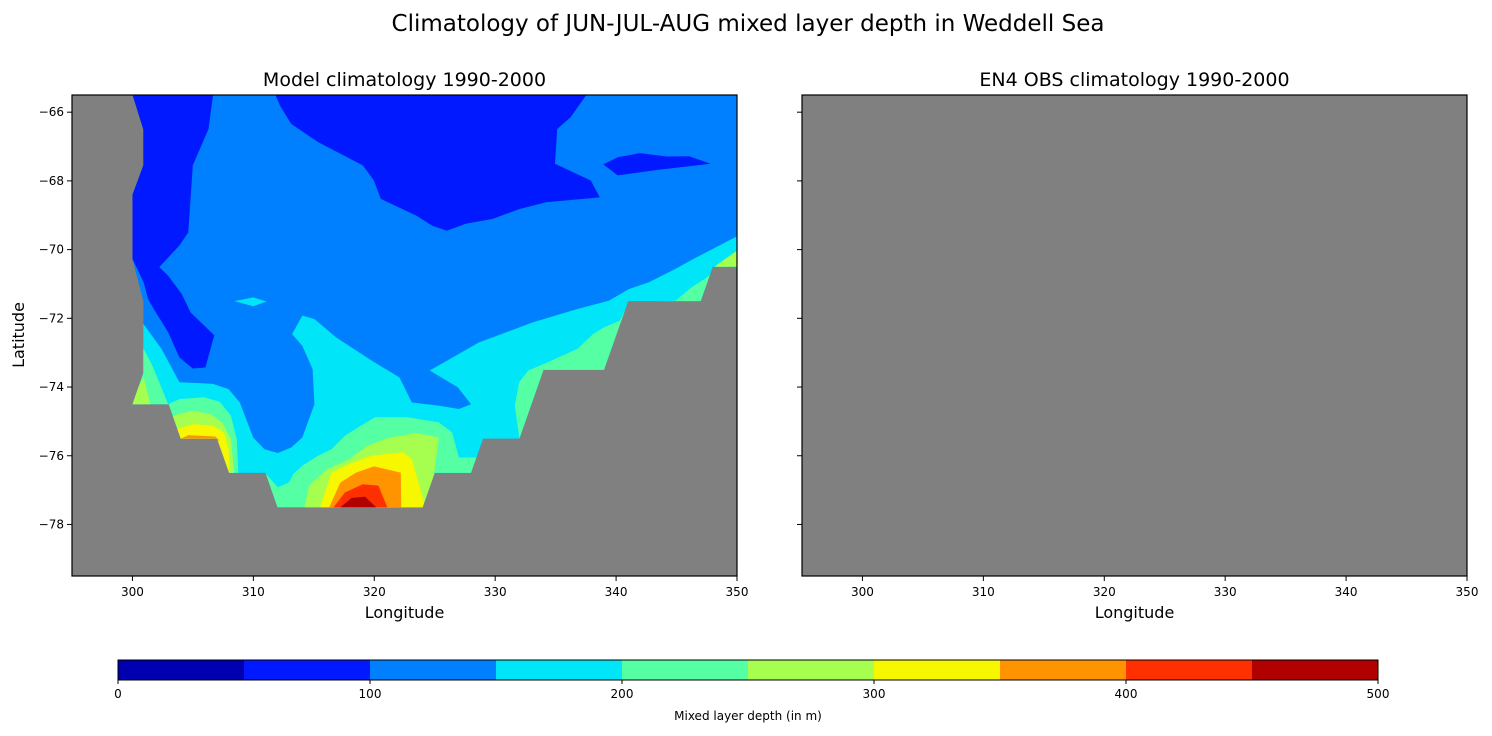 Image resolution: width=1492 pixels, height=736 pixels. I want to click on y-tick-label: −76, so click(51, 456).